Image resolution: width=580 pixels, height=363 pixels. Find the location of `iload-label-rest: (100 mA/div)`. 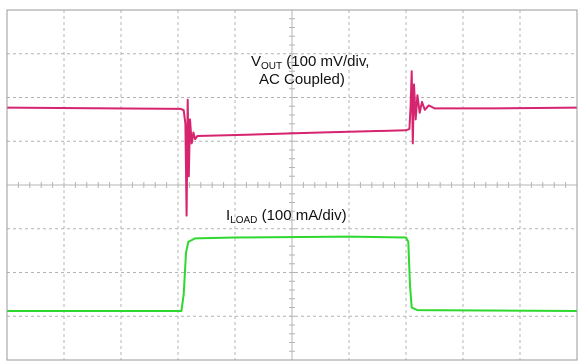

iload-label-rest: (100 mA/div) is located at coordinates (301, 215).